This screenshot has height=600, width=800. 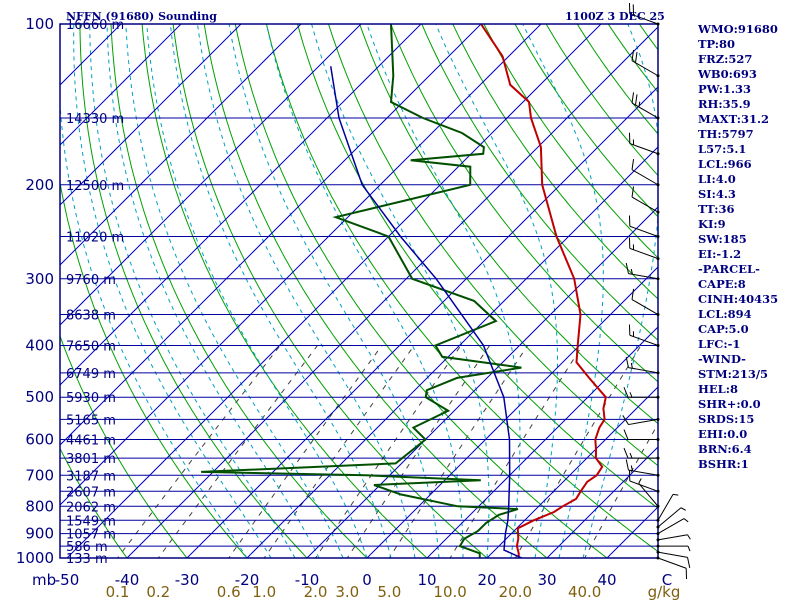 I want to click on mixing-ratio-label: 5.0, so click(x=389, y=591).